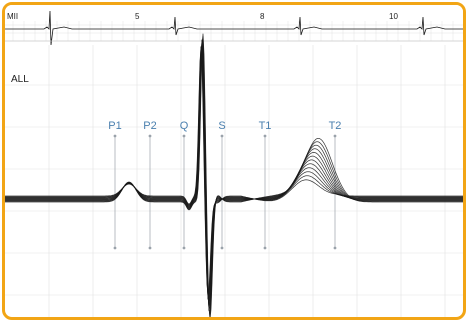 The width and height of the screenshot is (466, 320). I want to click on marker-label-p2: P2, so click(149, 126).